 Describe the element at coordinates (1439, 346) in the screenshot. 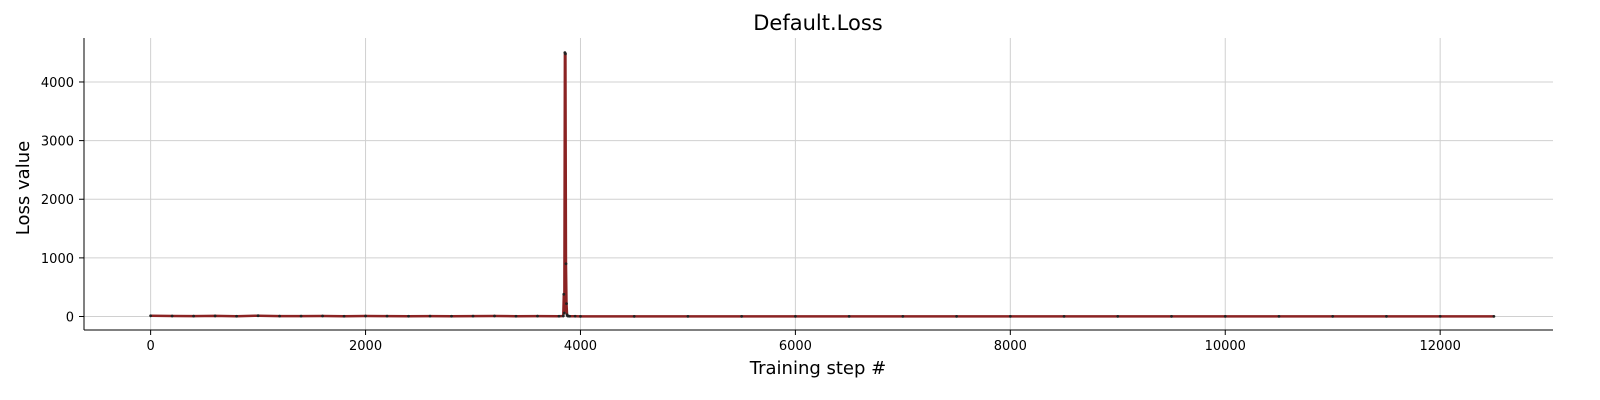

I see `x-tick-label: 12000` at that location.